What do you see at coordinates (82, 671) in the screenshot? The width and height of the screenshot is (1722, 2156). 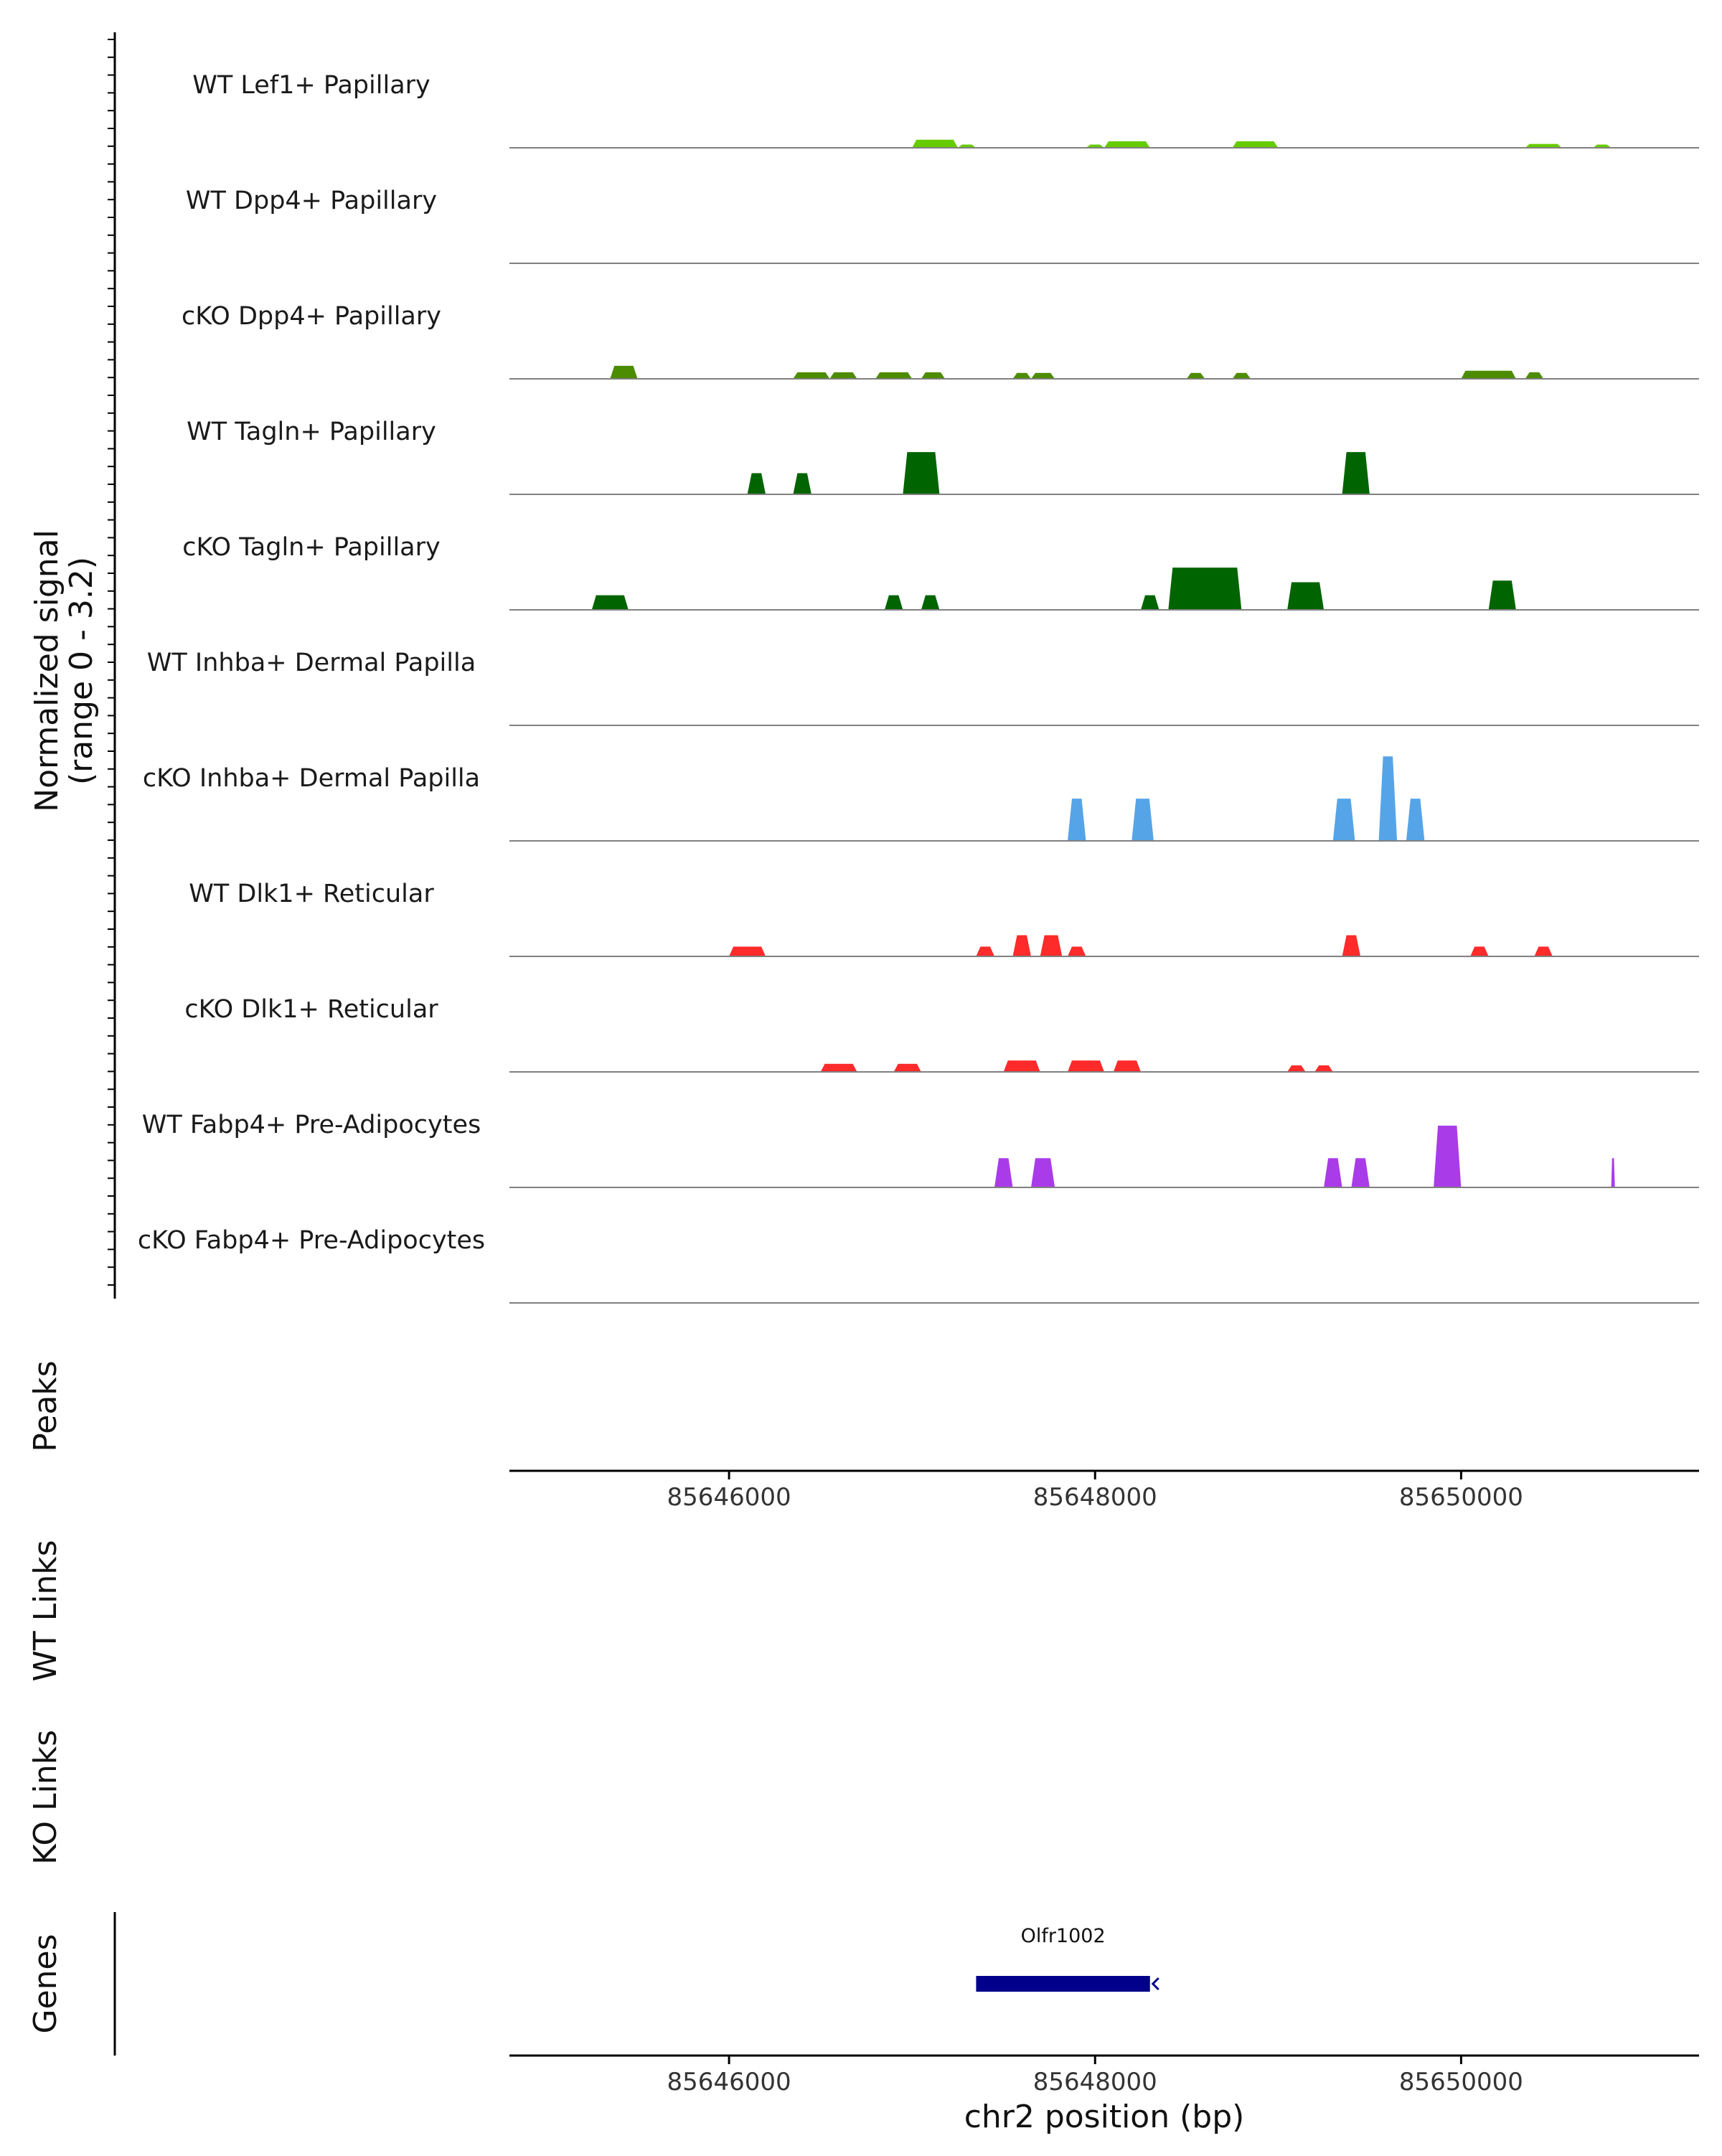 I see `y-axis-title-line2: (range 0 - 3.2)` at bounding box center [82, 671].